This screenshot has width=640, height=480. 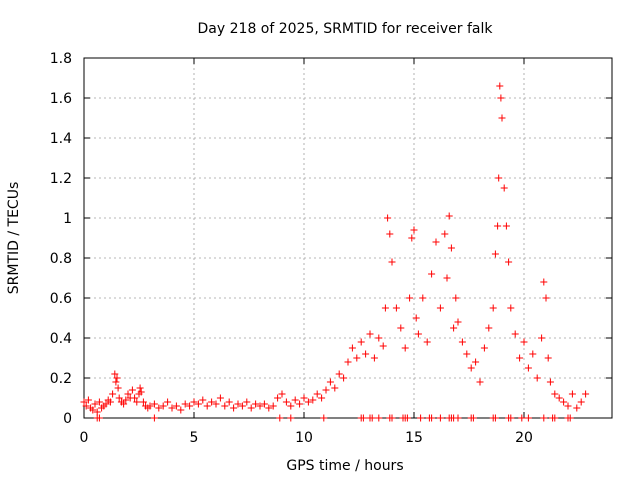 What do you see at coordinates (344, 466) in the screenshot?
I see `x-axis-title: GPS time / hours` at bounding box center [344, 466].